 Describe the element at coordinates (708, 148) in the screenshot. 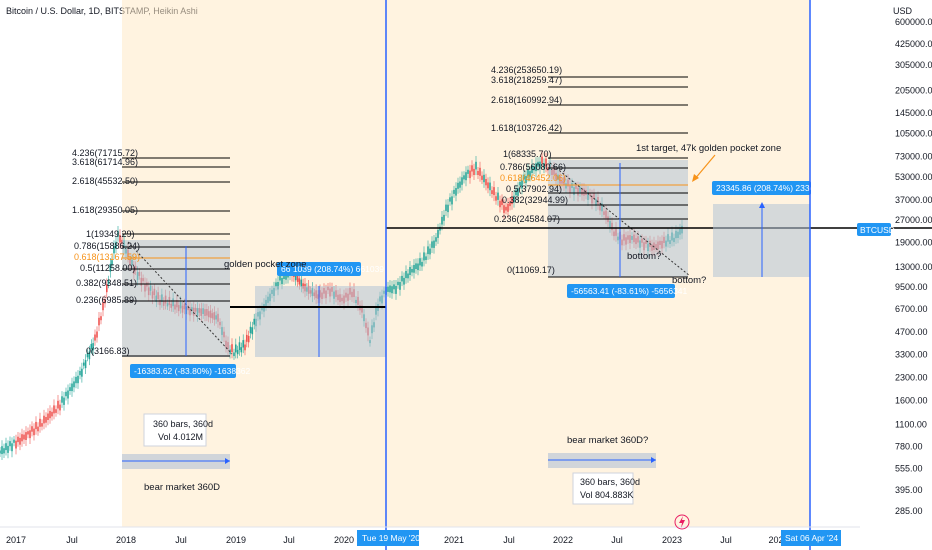

I see `first-target-annotation: 1st target, 47k golden pocket zone` at that location.